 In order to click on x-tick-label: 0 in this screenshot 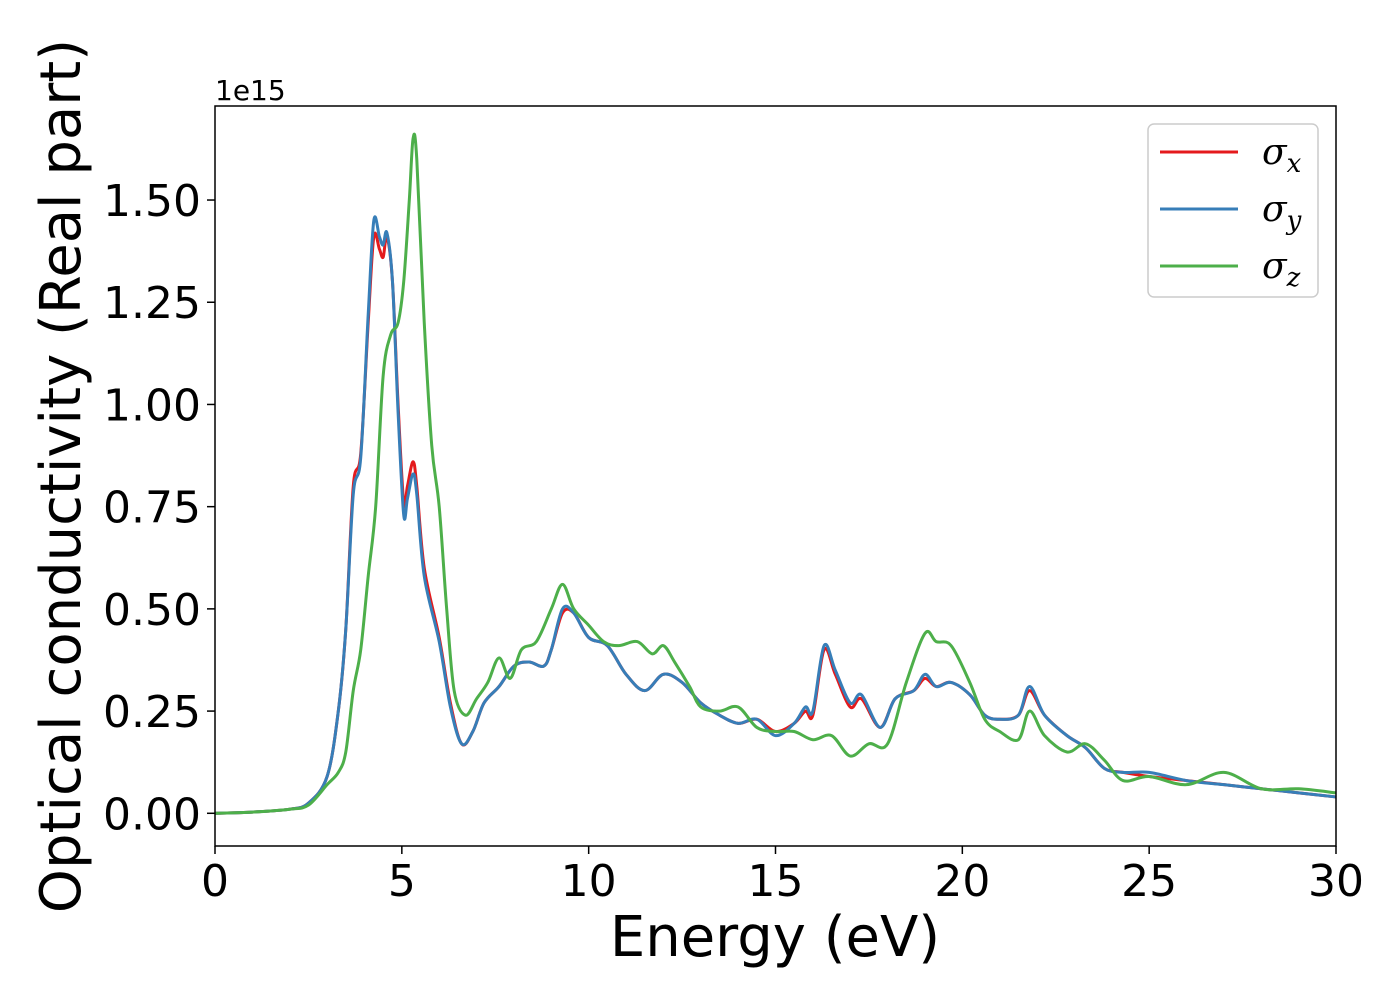, I will do `click(215, 881)`.